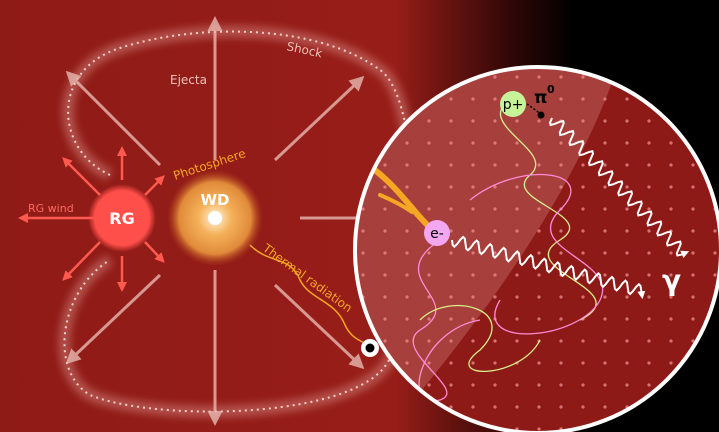 Image resolution: width=719 pixels, height=432 pixels. Describe the element at coordinates (370, 348) in the screenshot. I see `lens-anchor-core` at that location.